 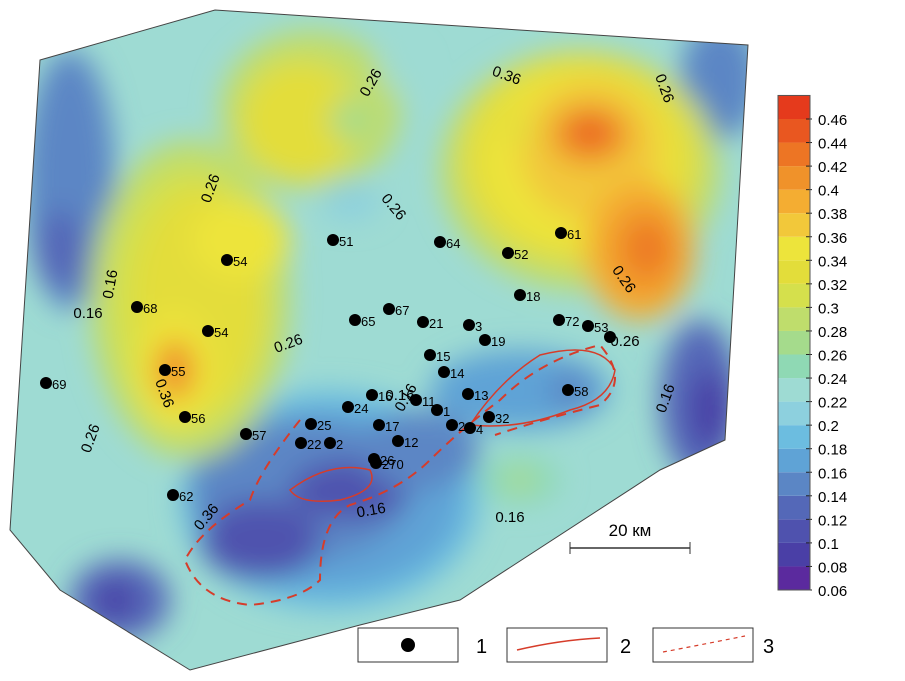 I want to click on colorbar-tick-label: 0.34, so click(x=832, y=261).